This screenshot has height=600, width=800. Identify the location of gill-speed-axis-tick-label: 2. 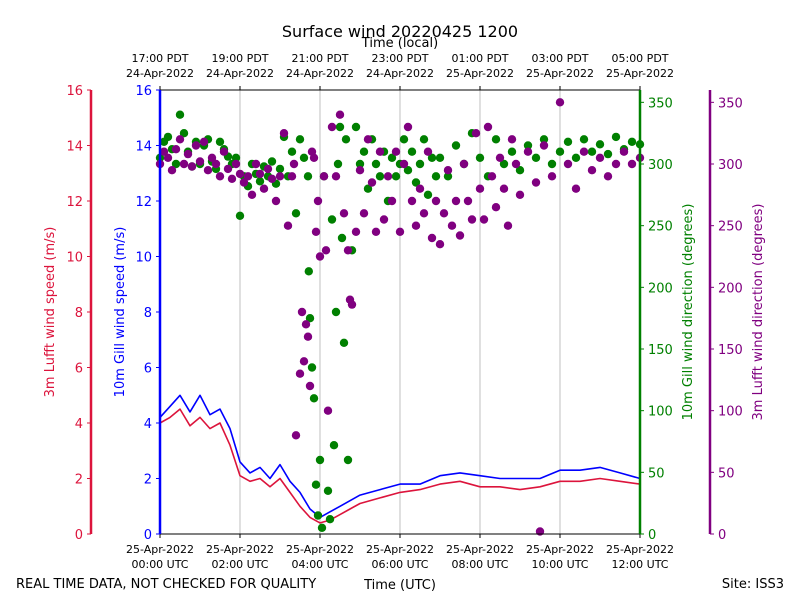
(148, 480).